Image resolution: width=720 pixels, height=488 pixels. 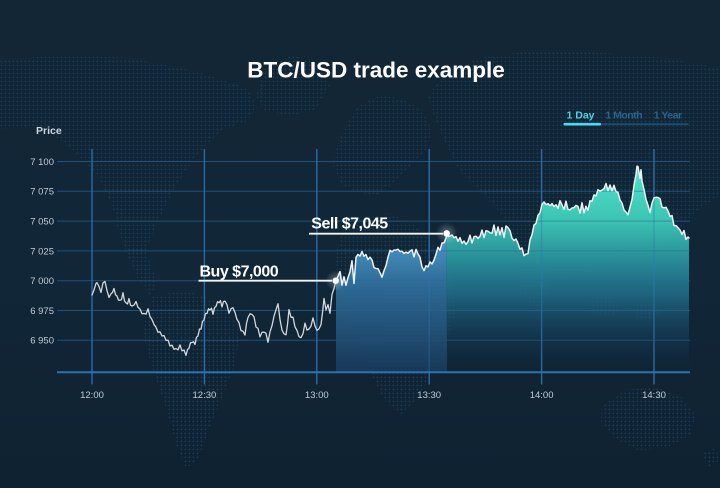 I want to click on svg-text: 1 Year, so click(x=668, y=116).